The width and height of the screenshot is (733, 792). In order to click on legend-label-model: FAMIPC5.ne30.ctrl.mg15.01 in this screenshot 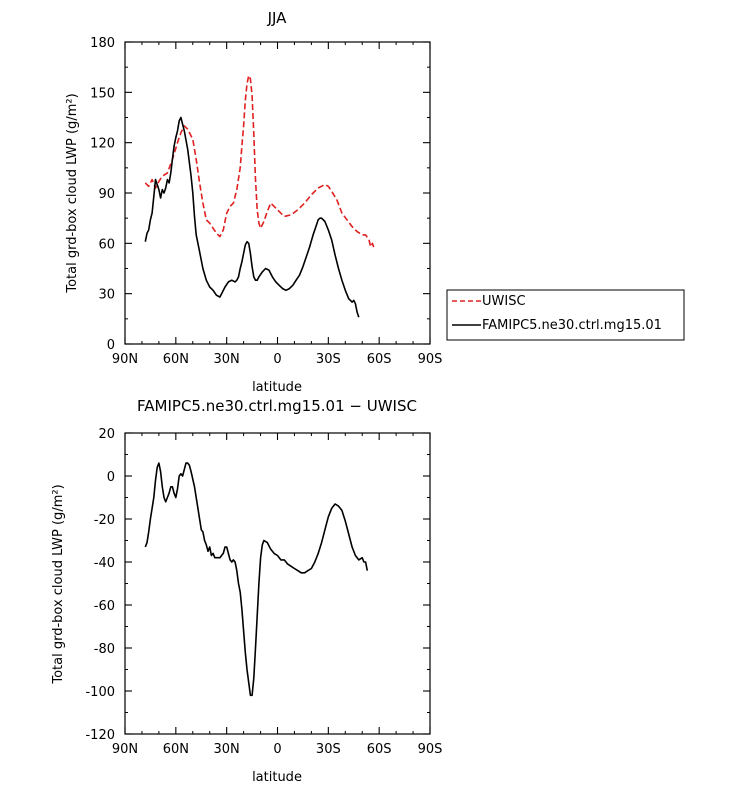, I will do `click(572, 325)`.